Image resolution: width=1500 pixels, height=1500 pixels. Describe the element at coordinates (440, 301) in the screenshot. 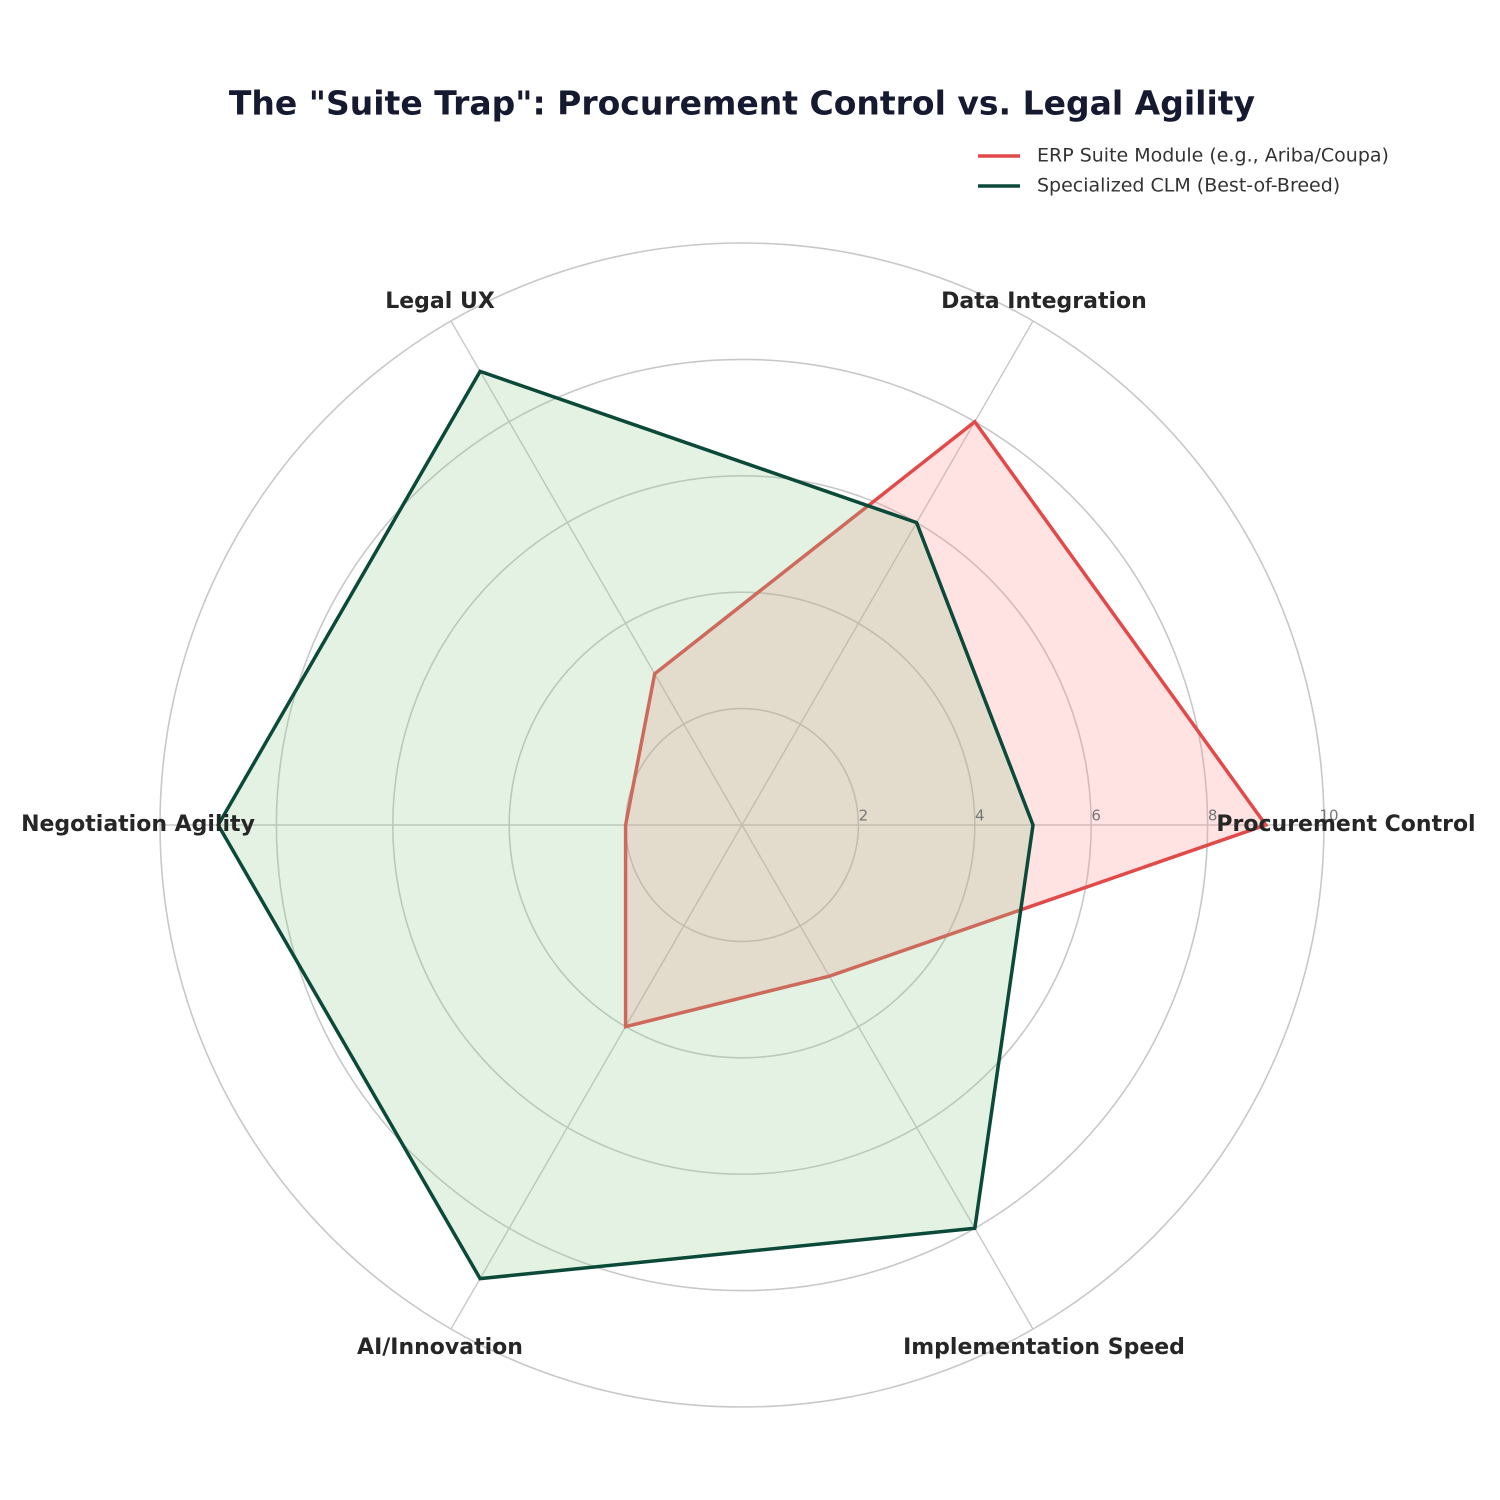

I see `category-label: Legal UX` at that location.